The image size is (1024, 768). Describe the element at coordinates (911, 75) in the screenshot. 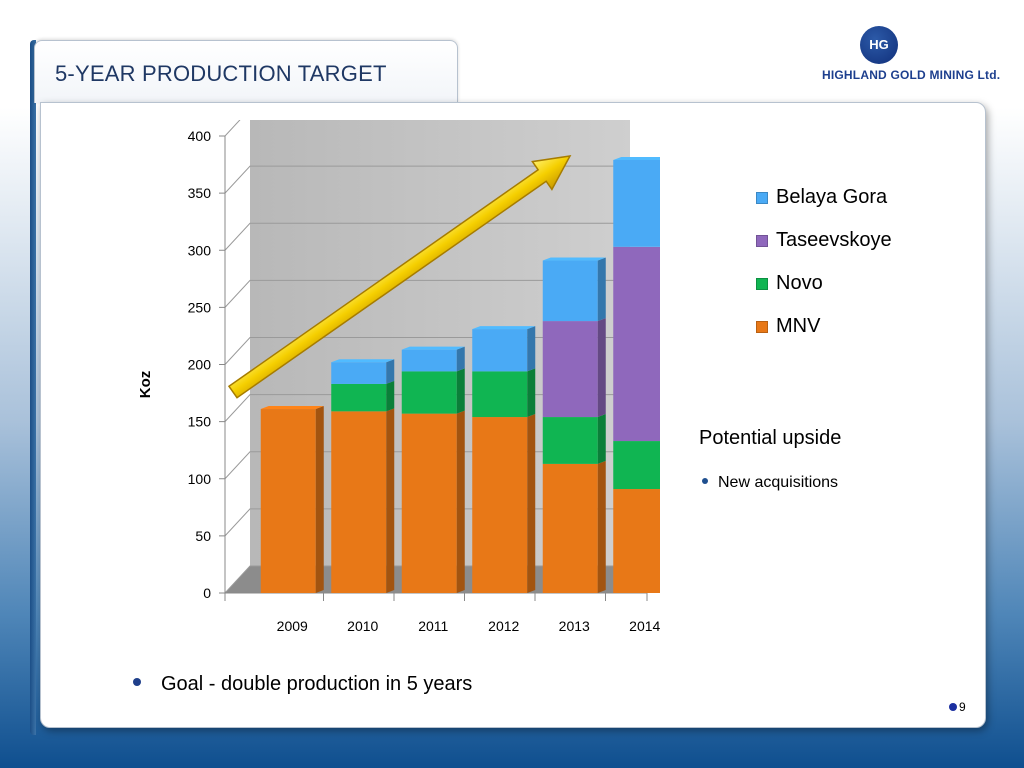

I see `logo-company-name: HIGHLAND GOLD MINING Ltd.` at that location.